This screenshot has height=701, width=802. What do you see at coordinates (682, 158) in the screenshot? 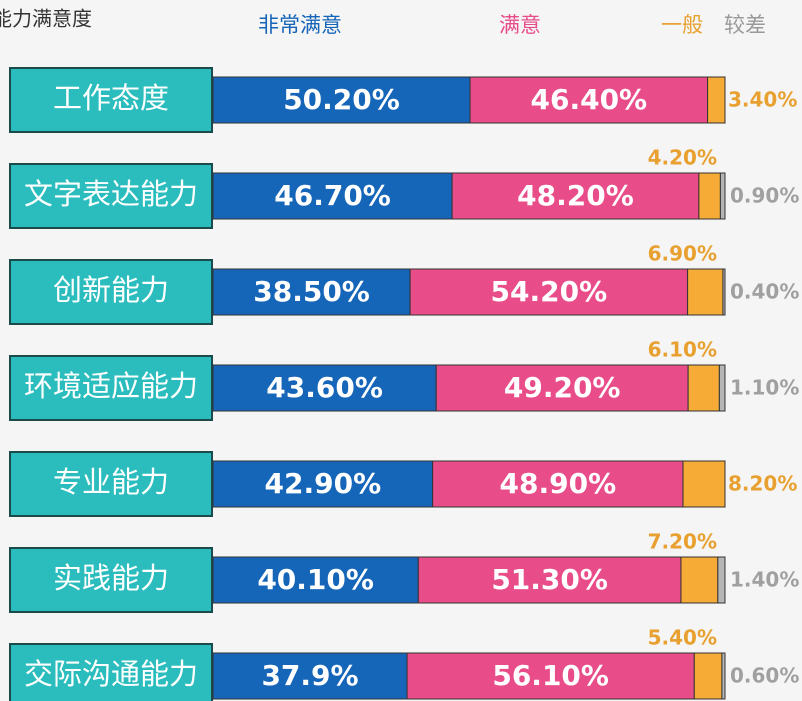
I see `value-label: 4.20%` at bounding box center [682, 158].